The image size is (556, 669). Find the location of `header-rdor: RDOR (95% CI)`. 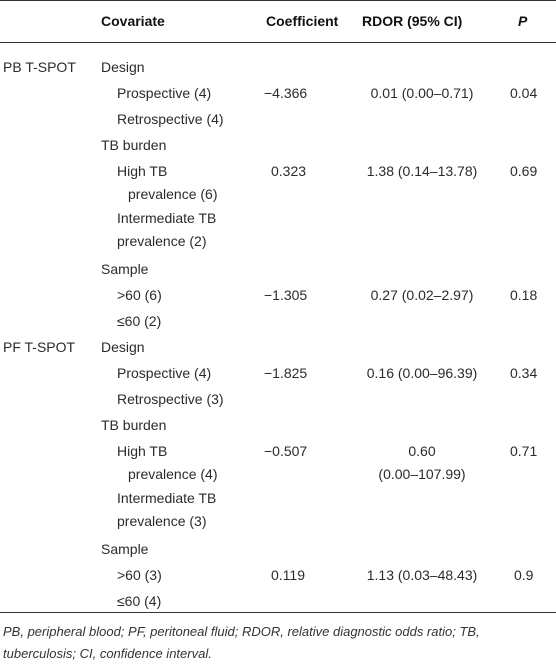

header-rdor: RDOR (95% CI) is located at coordinates (412, 21).